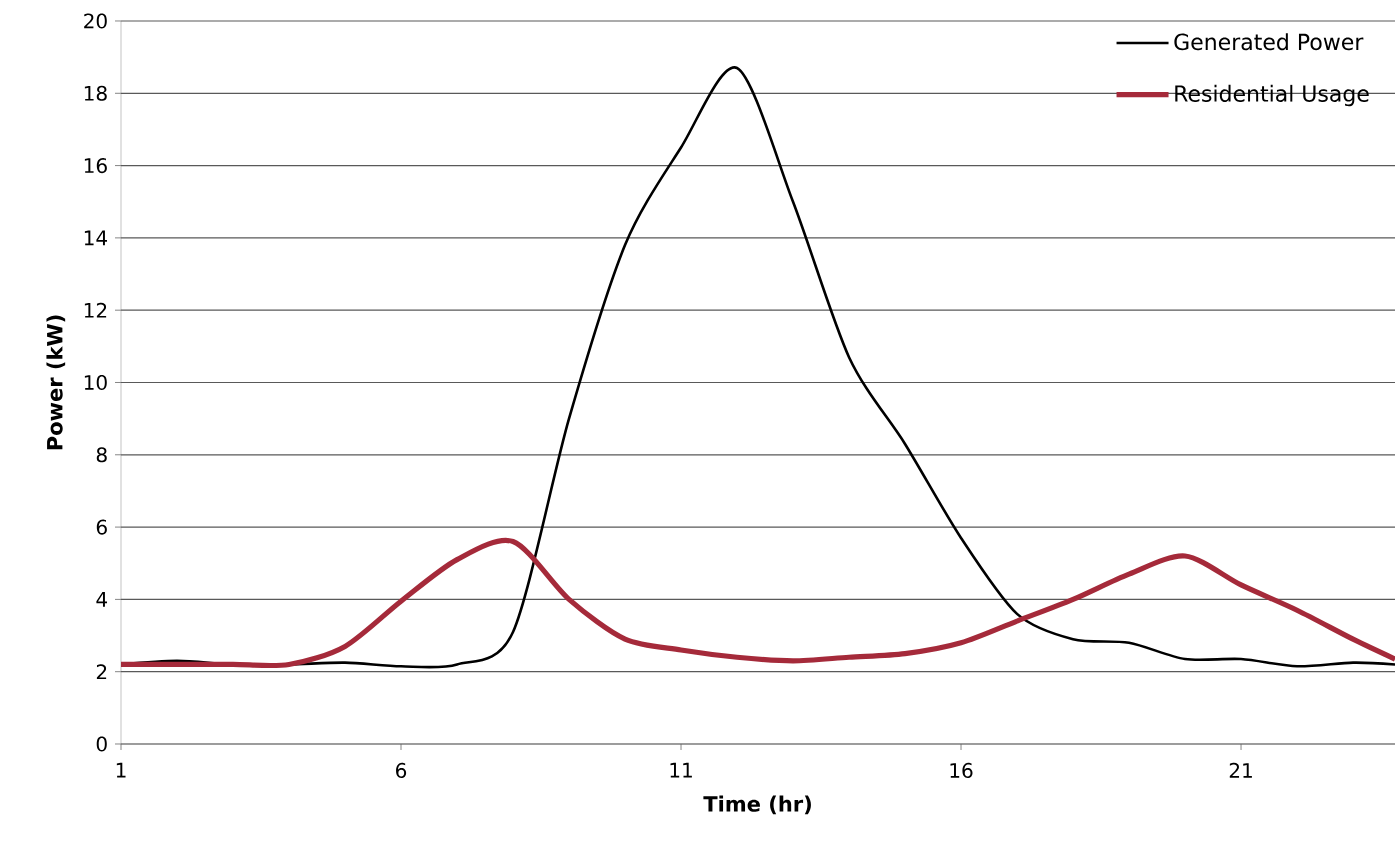  Describe the element at coordinates (121, 770) in the screenshot. I see `x-tick-label: 1` at that location.